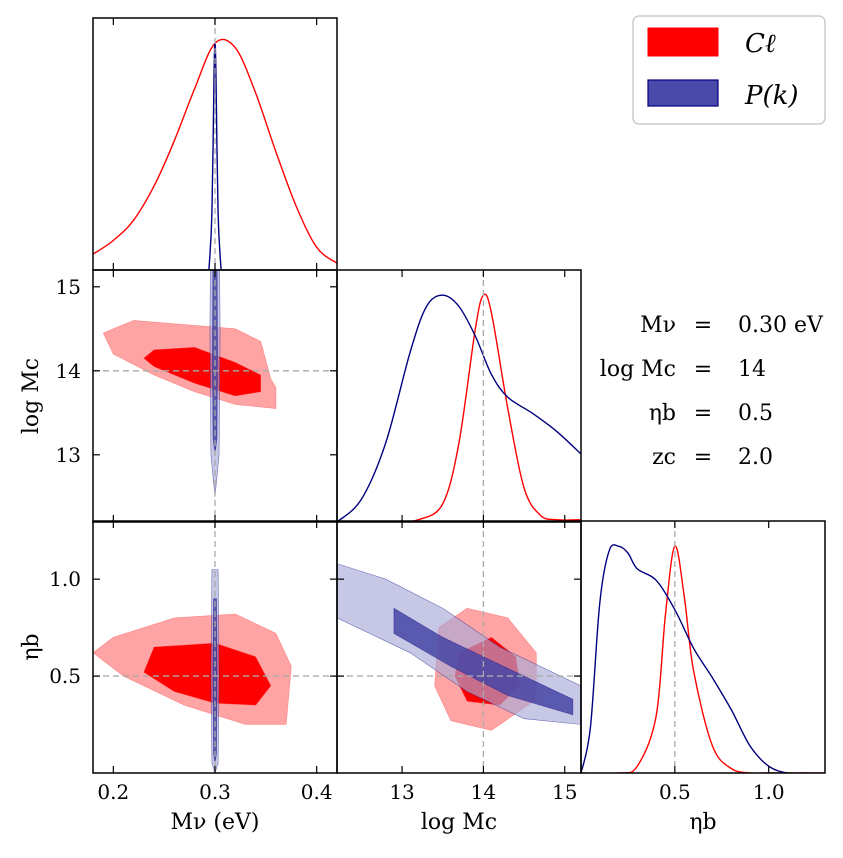 The image size is (843, 858). I want to click on legend-swatch-pk, so click(683, 93).